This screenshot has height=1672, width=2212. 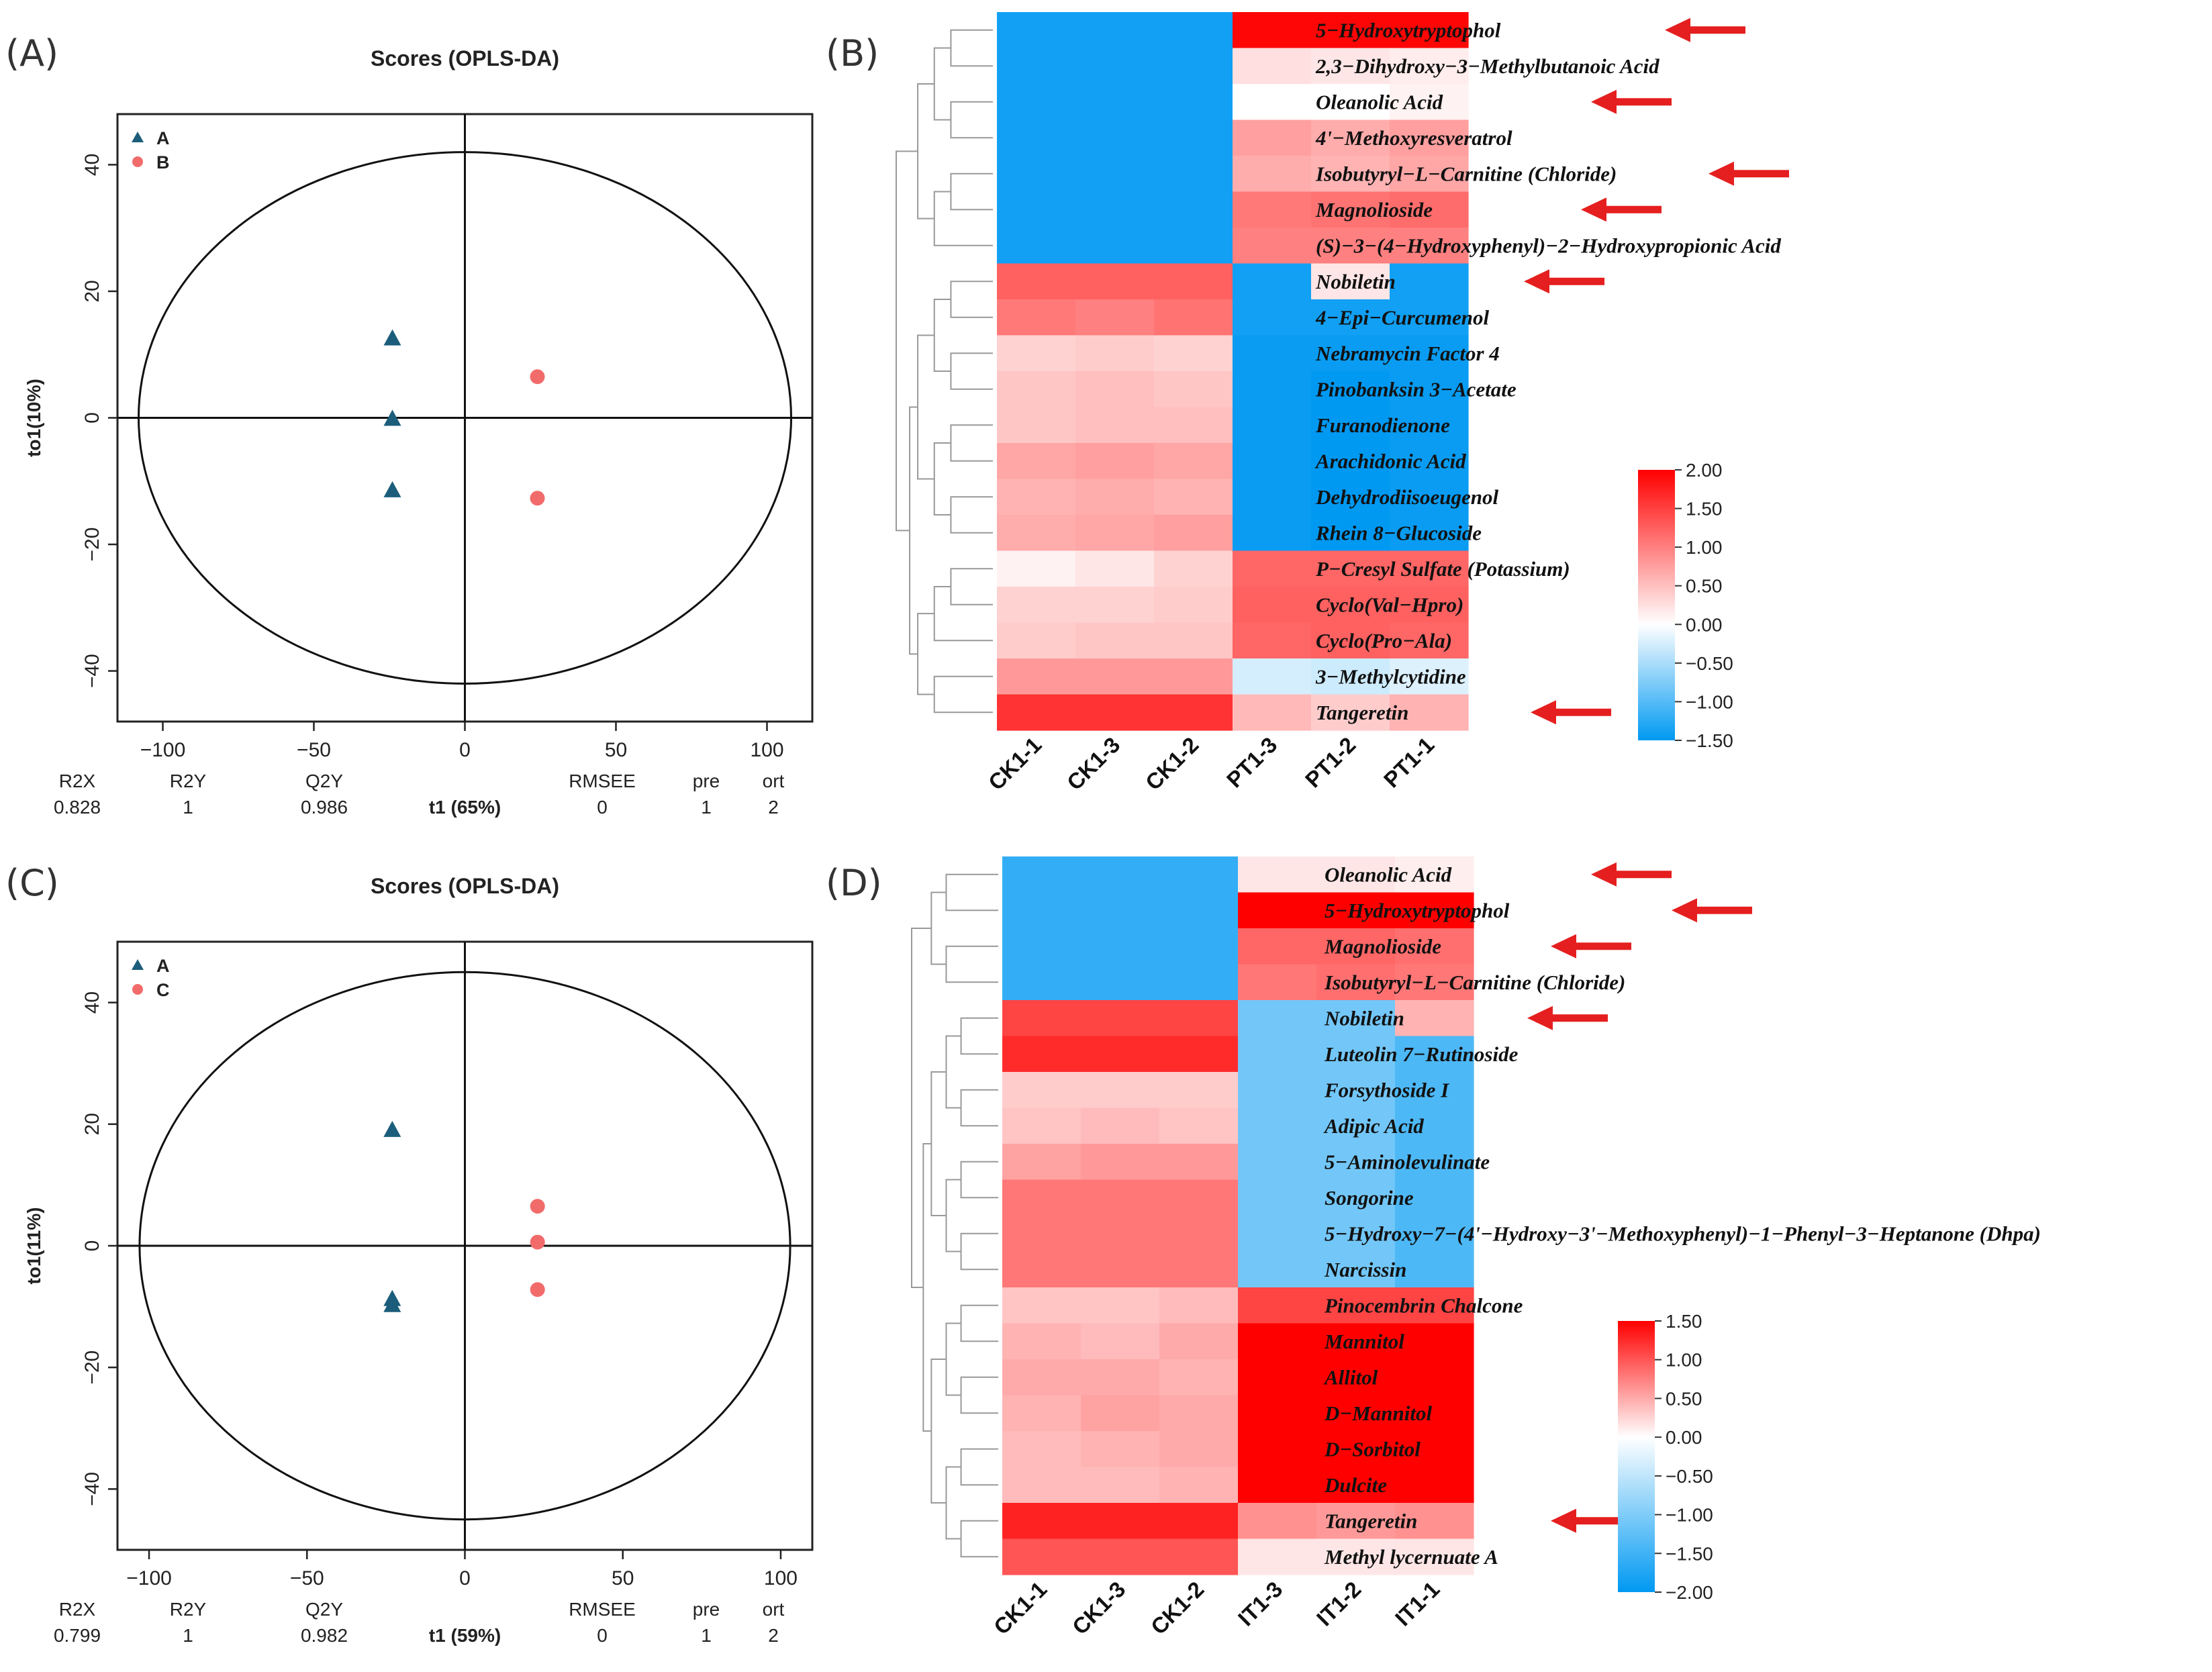 I want to click on x-tick-label: −100, so click(x=149, y=1578).